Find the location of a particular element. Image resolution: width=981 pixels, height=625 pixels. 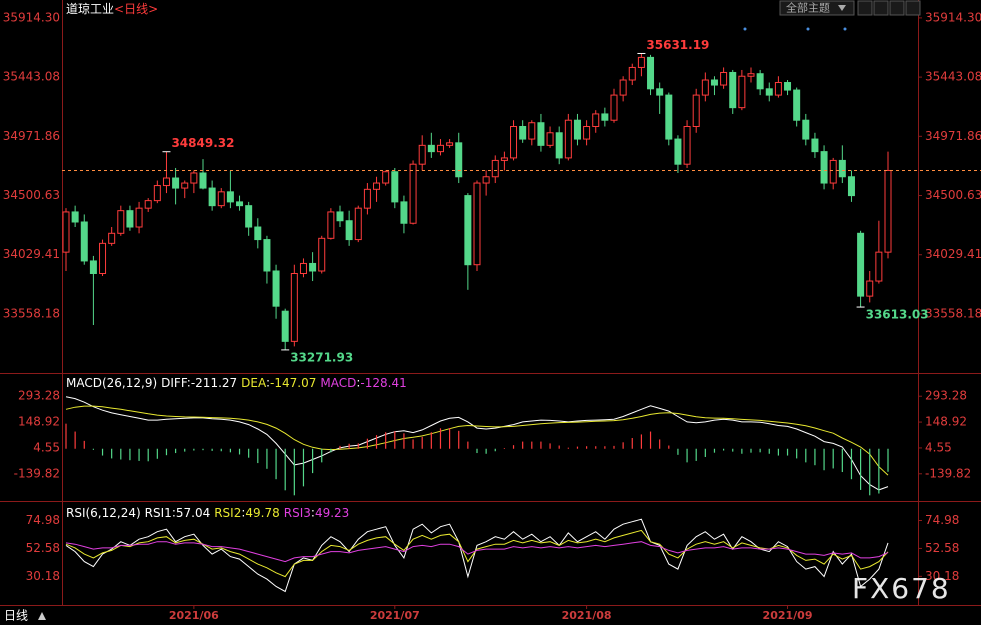

dropdown-arrow is located at coordinates (842, 8).